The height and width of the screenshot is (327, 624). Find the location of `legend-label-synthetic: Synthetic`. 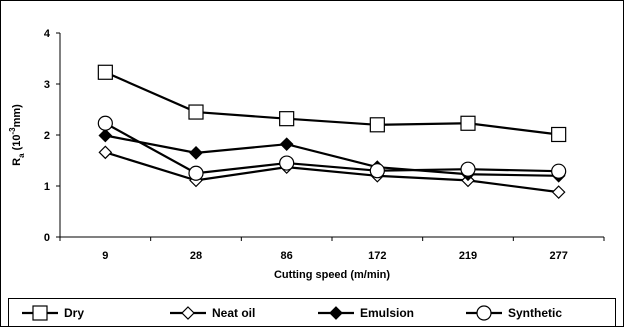

legend-label-synthetic: Synthetic is located at coordinates (535, 313).